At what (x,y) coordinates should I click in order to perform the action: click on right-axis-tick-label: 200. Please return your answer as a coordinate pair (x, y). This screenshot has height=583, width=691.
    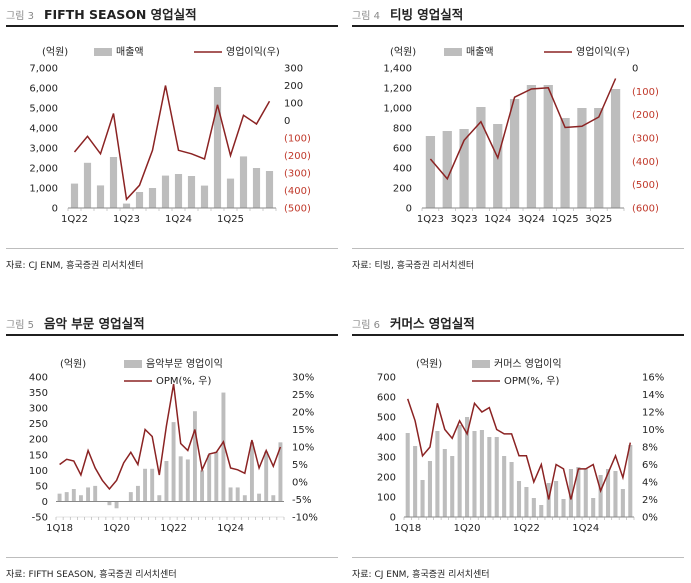
    Looking at the image, I should click on (293, 86).